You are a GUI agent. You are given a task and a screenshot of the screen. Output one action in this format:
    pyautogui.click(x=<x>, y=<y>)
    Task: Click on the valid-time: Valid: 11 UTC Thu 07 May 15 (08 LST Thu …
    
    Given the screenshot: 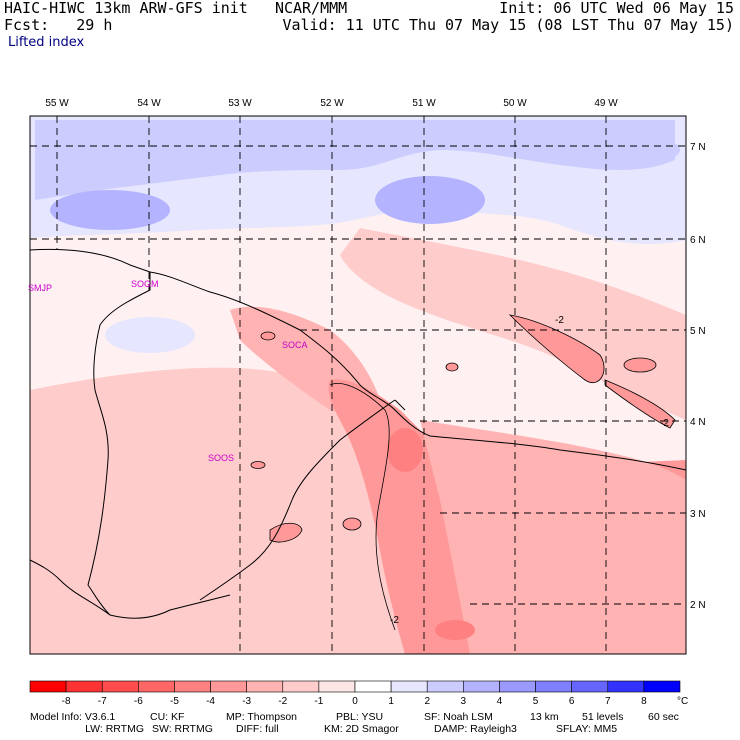 What is the action you would take?
    pyautogui.click(x=508, y=25)
    